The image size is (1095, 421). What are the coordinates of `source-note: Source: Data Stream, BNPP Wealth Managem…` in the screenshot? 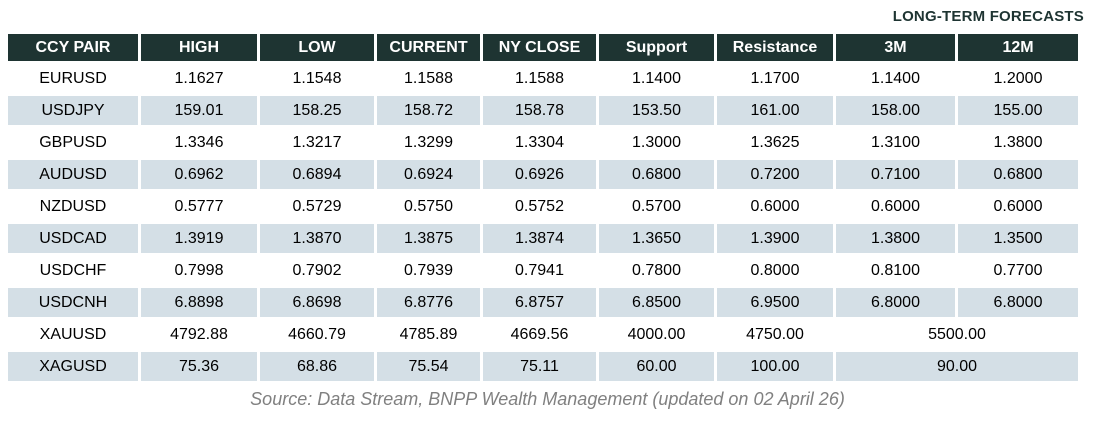 It's located at (547, 399).